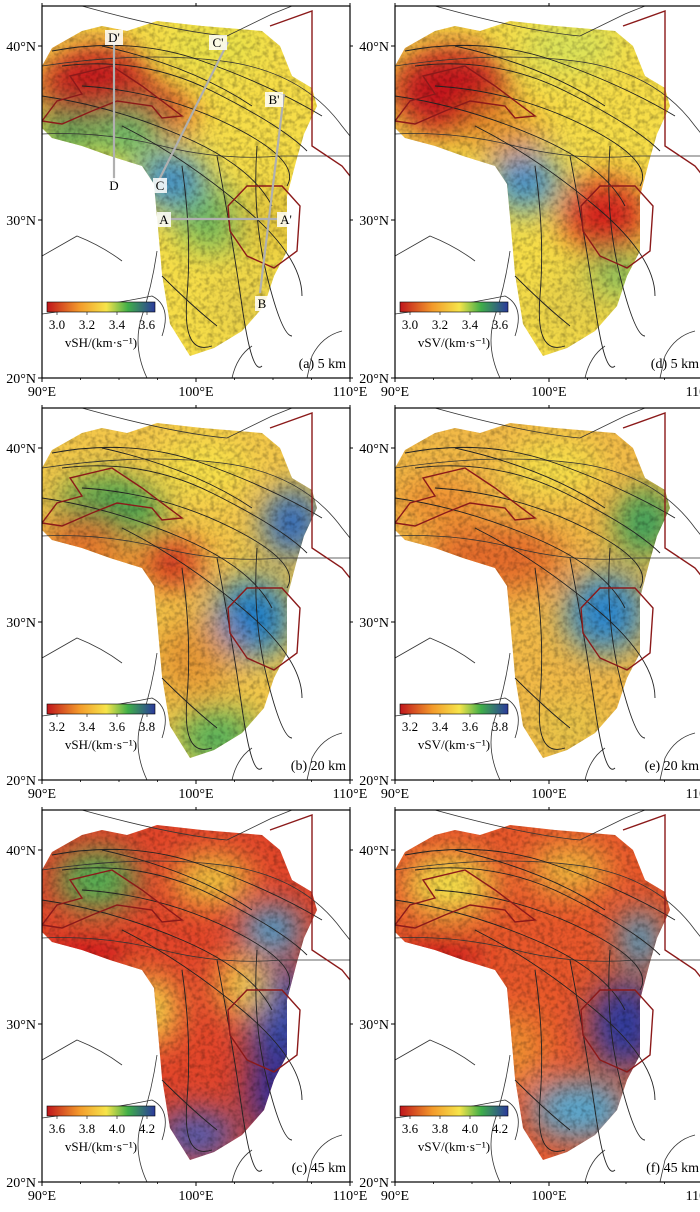 This screenshot has height=1212, width=700. What do you see at coordinates (217, 42) in the screenshot?
I see `profile-end-label: C'` at bounding box center [217, 42].